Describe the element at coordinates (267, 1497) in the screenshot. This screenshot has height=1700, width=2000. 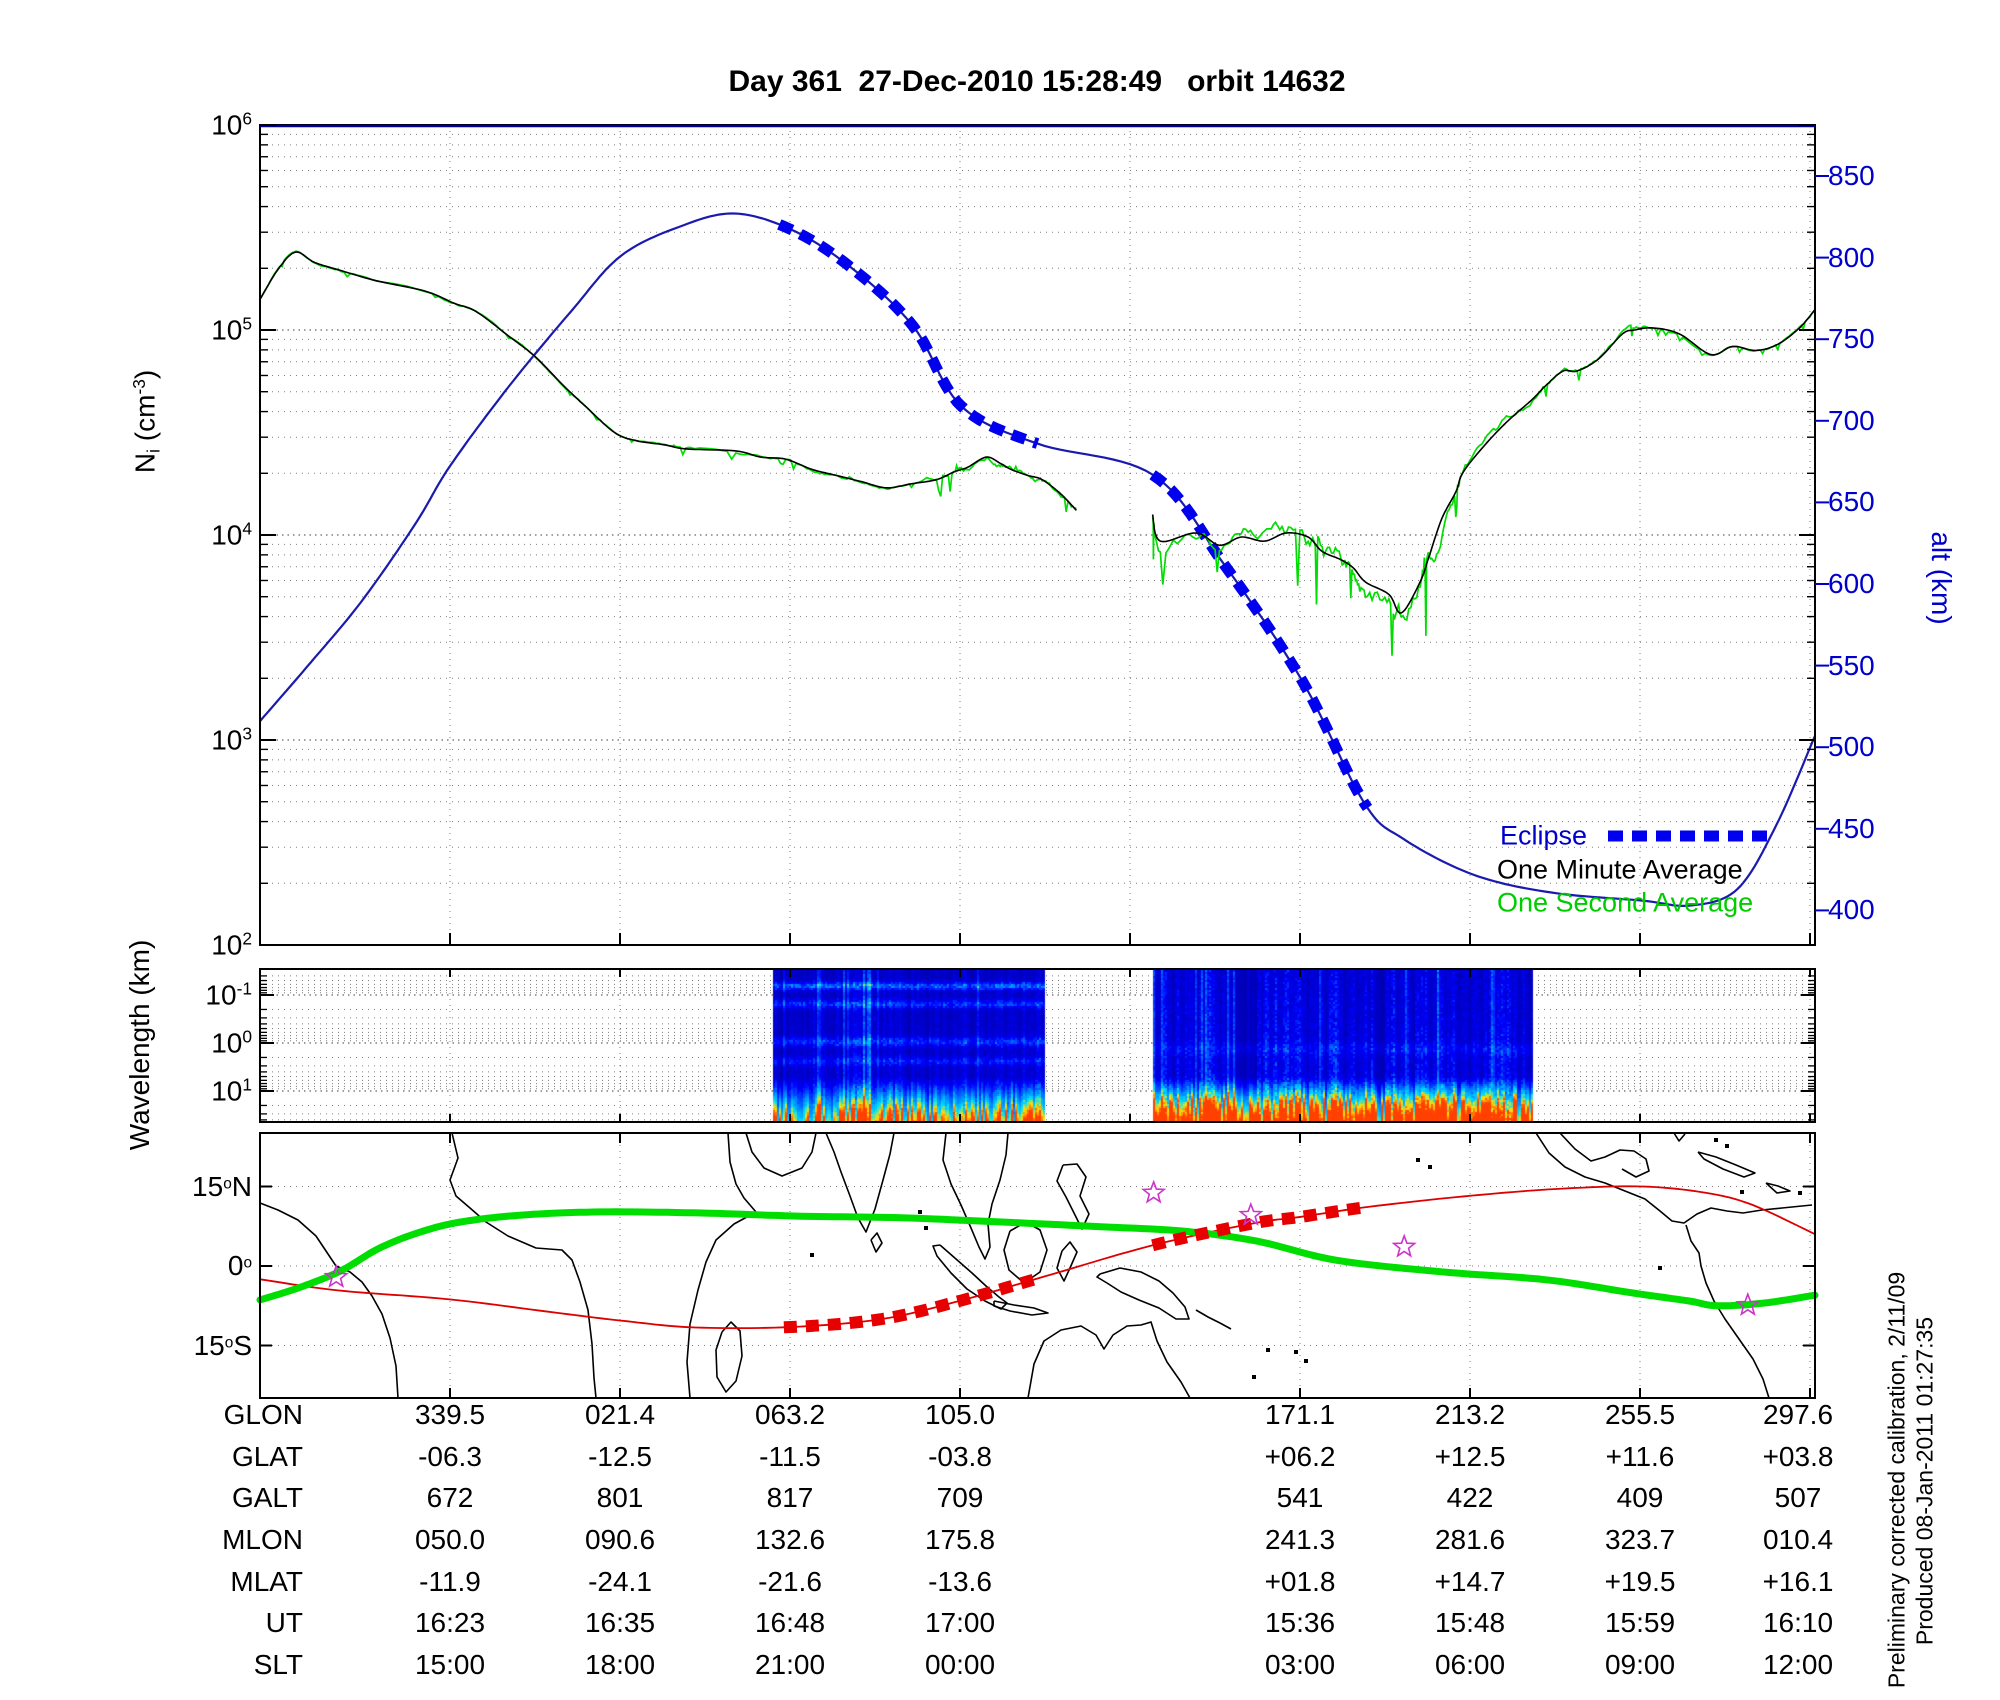
I see `table-row-label-galt: GALT` at that location.